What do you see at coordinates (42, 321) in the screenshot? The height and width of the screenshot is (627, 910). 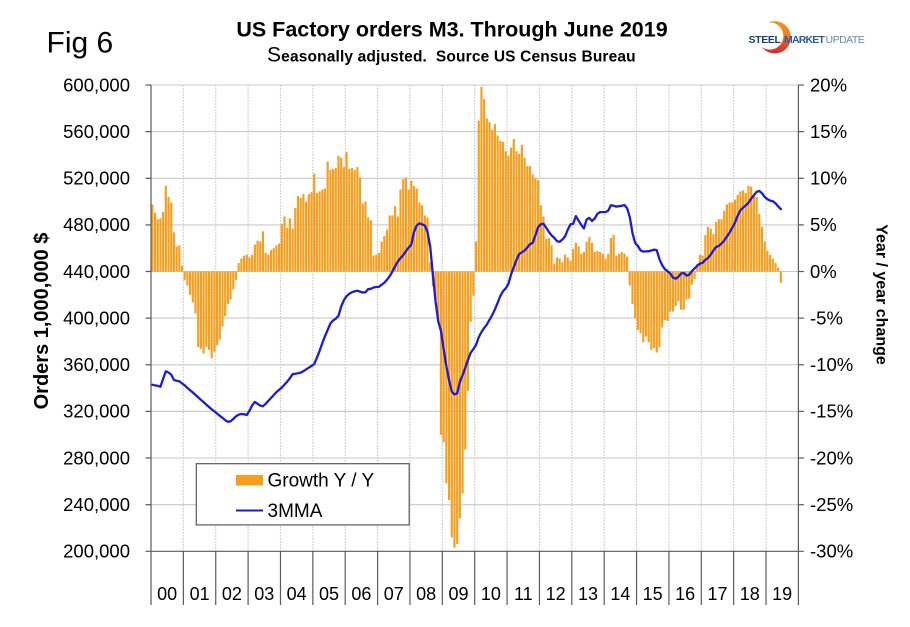 I see `svg-text: Orders 1,000,000 $` at bounding box center [42, 321].